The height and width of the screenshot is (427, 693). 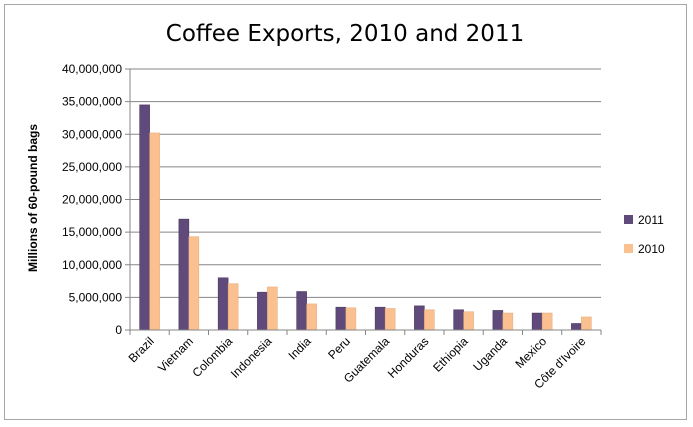 What do you see at coordinates (341, 318) in the screenshot?
I see `bar-2011-peru` at bounding box center [341, 318].